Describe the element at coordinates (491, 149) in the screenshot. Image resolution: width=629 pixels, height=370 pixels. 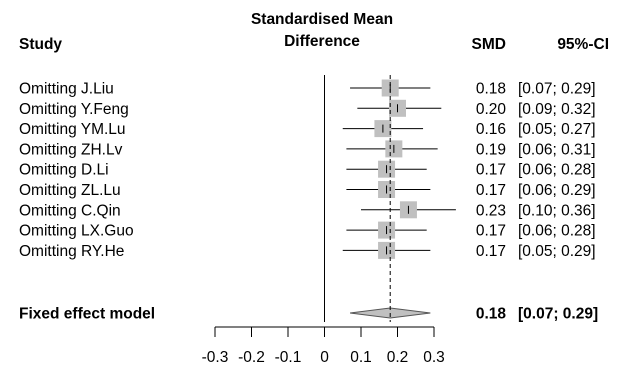
I see `smd-value: 0.19` at that location.